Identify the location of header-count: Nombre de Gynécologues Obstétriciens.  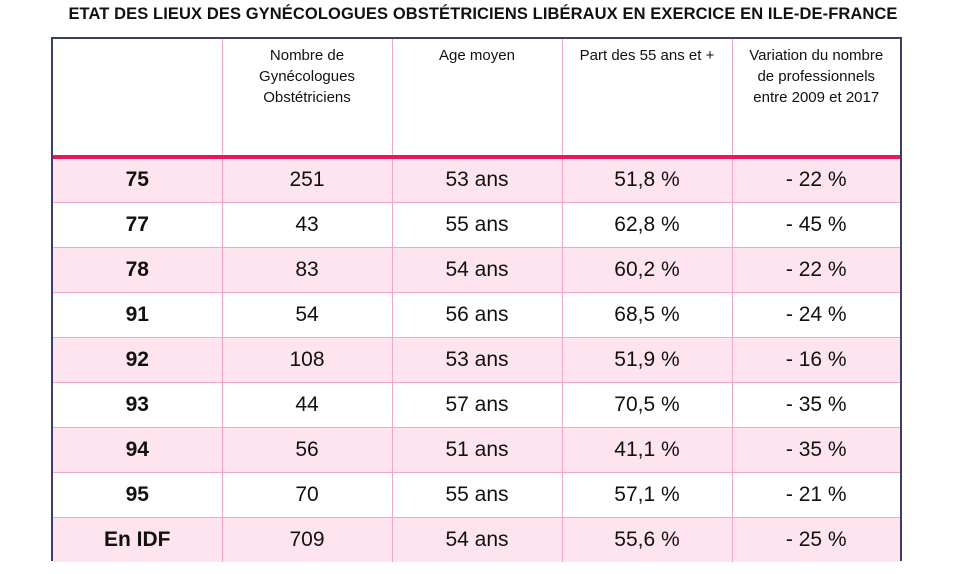
(306, 99).